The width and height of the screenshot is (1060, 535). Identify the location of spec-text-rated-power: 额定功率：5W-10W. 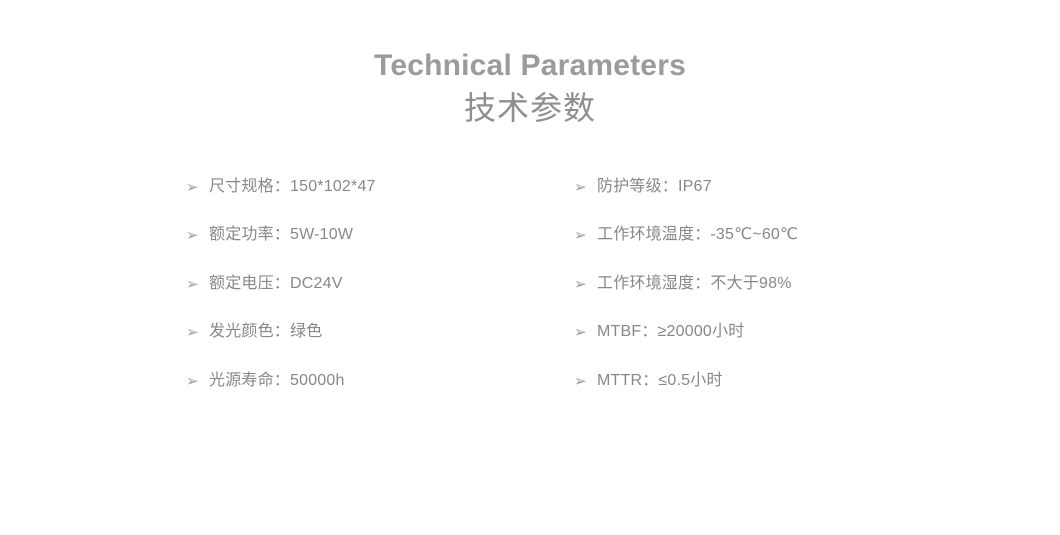
(281, 235).